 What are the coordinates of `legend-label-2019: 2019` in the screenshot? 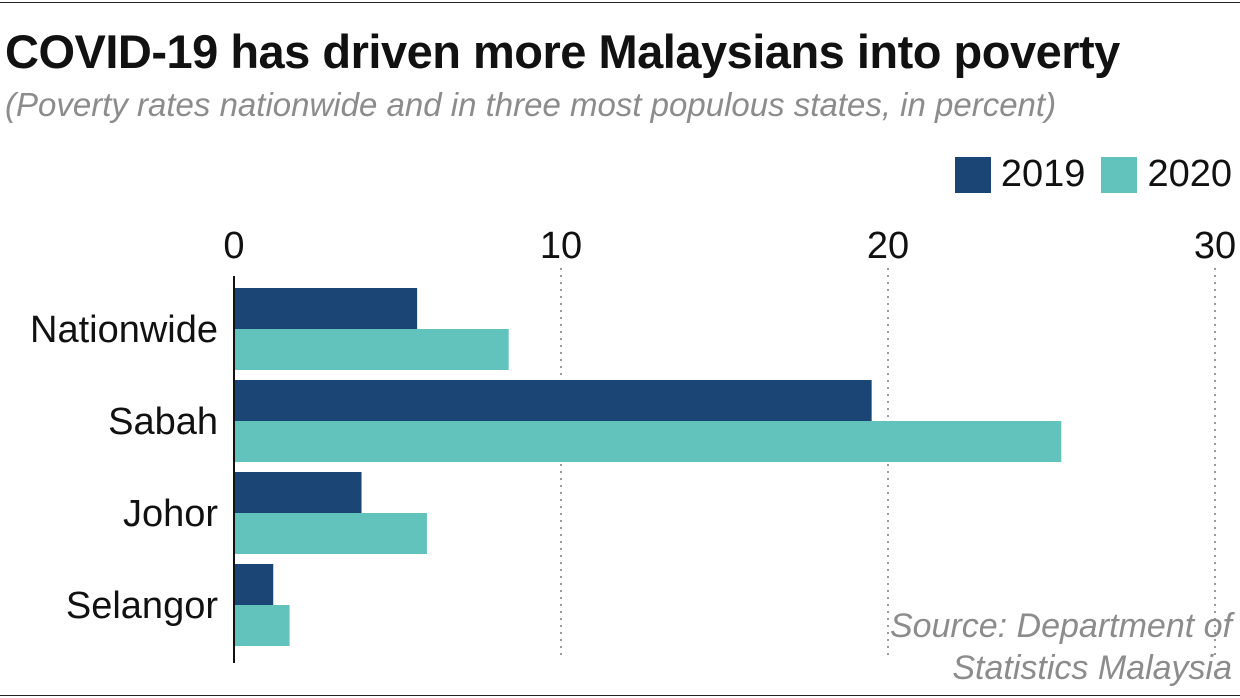 It's located at (1043, 174).